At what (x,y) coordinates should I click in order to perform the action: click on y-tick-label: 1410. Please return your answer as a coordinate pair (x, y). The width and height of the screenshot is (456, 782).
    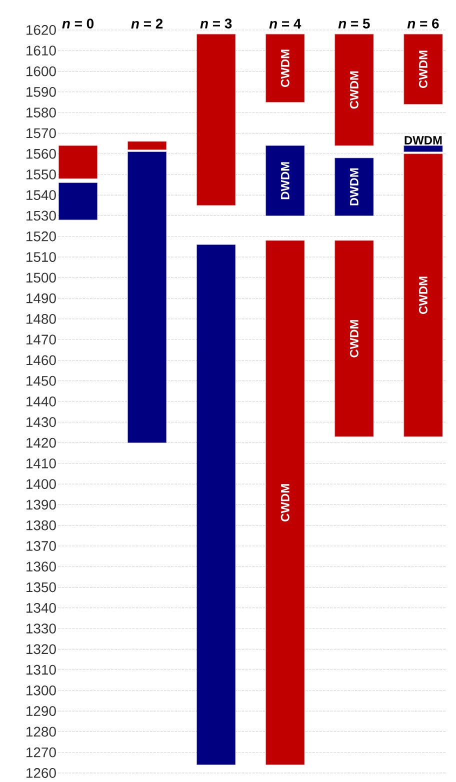
    Looking at the image, I should click on (41, 463).